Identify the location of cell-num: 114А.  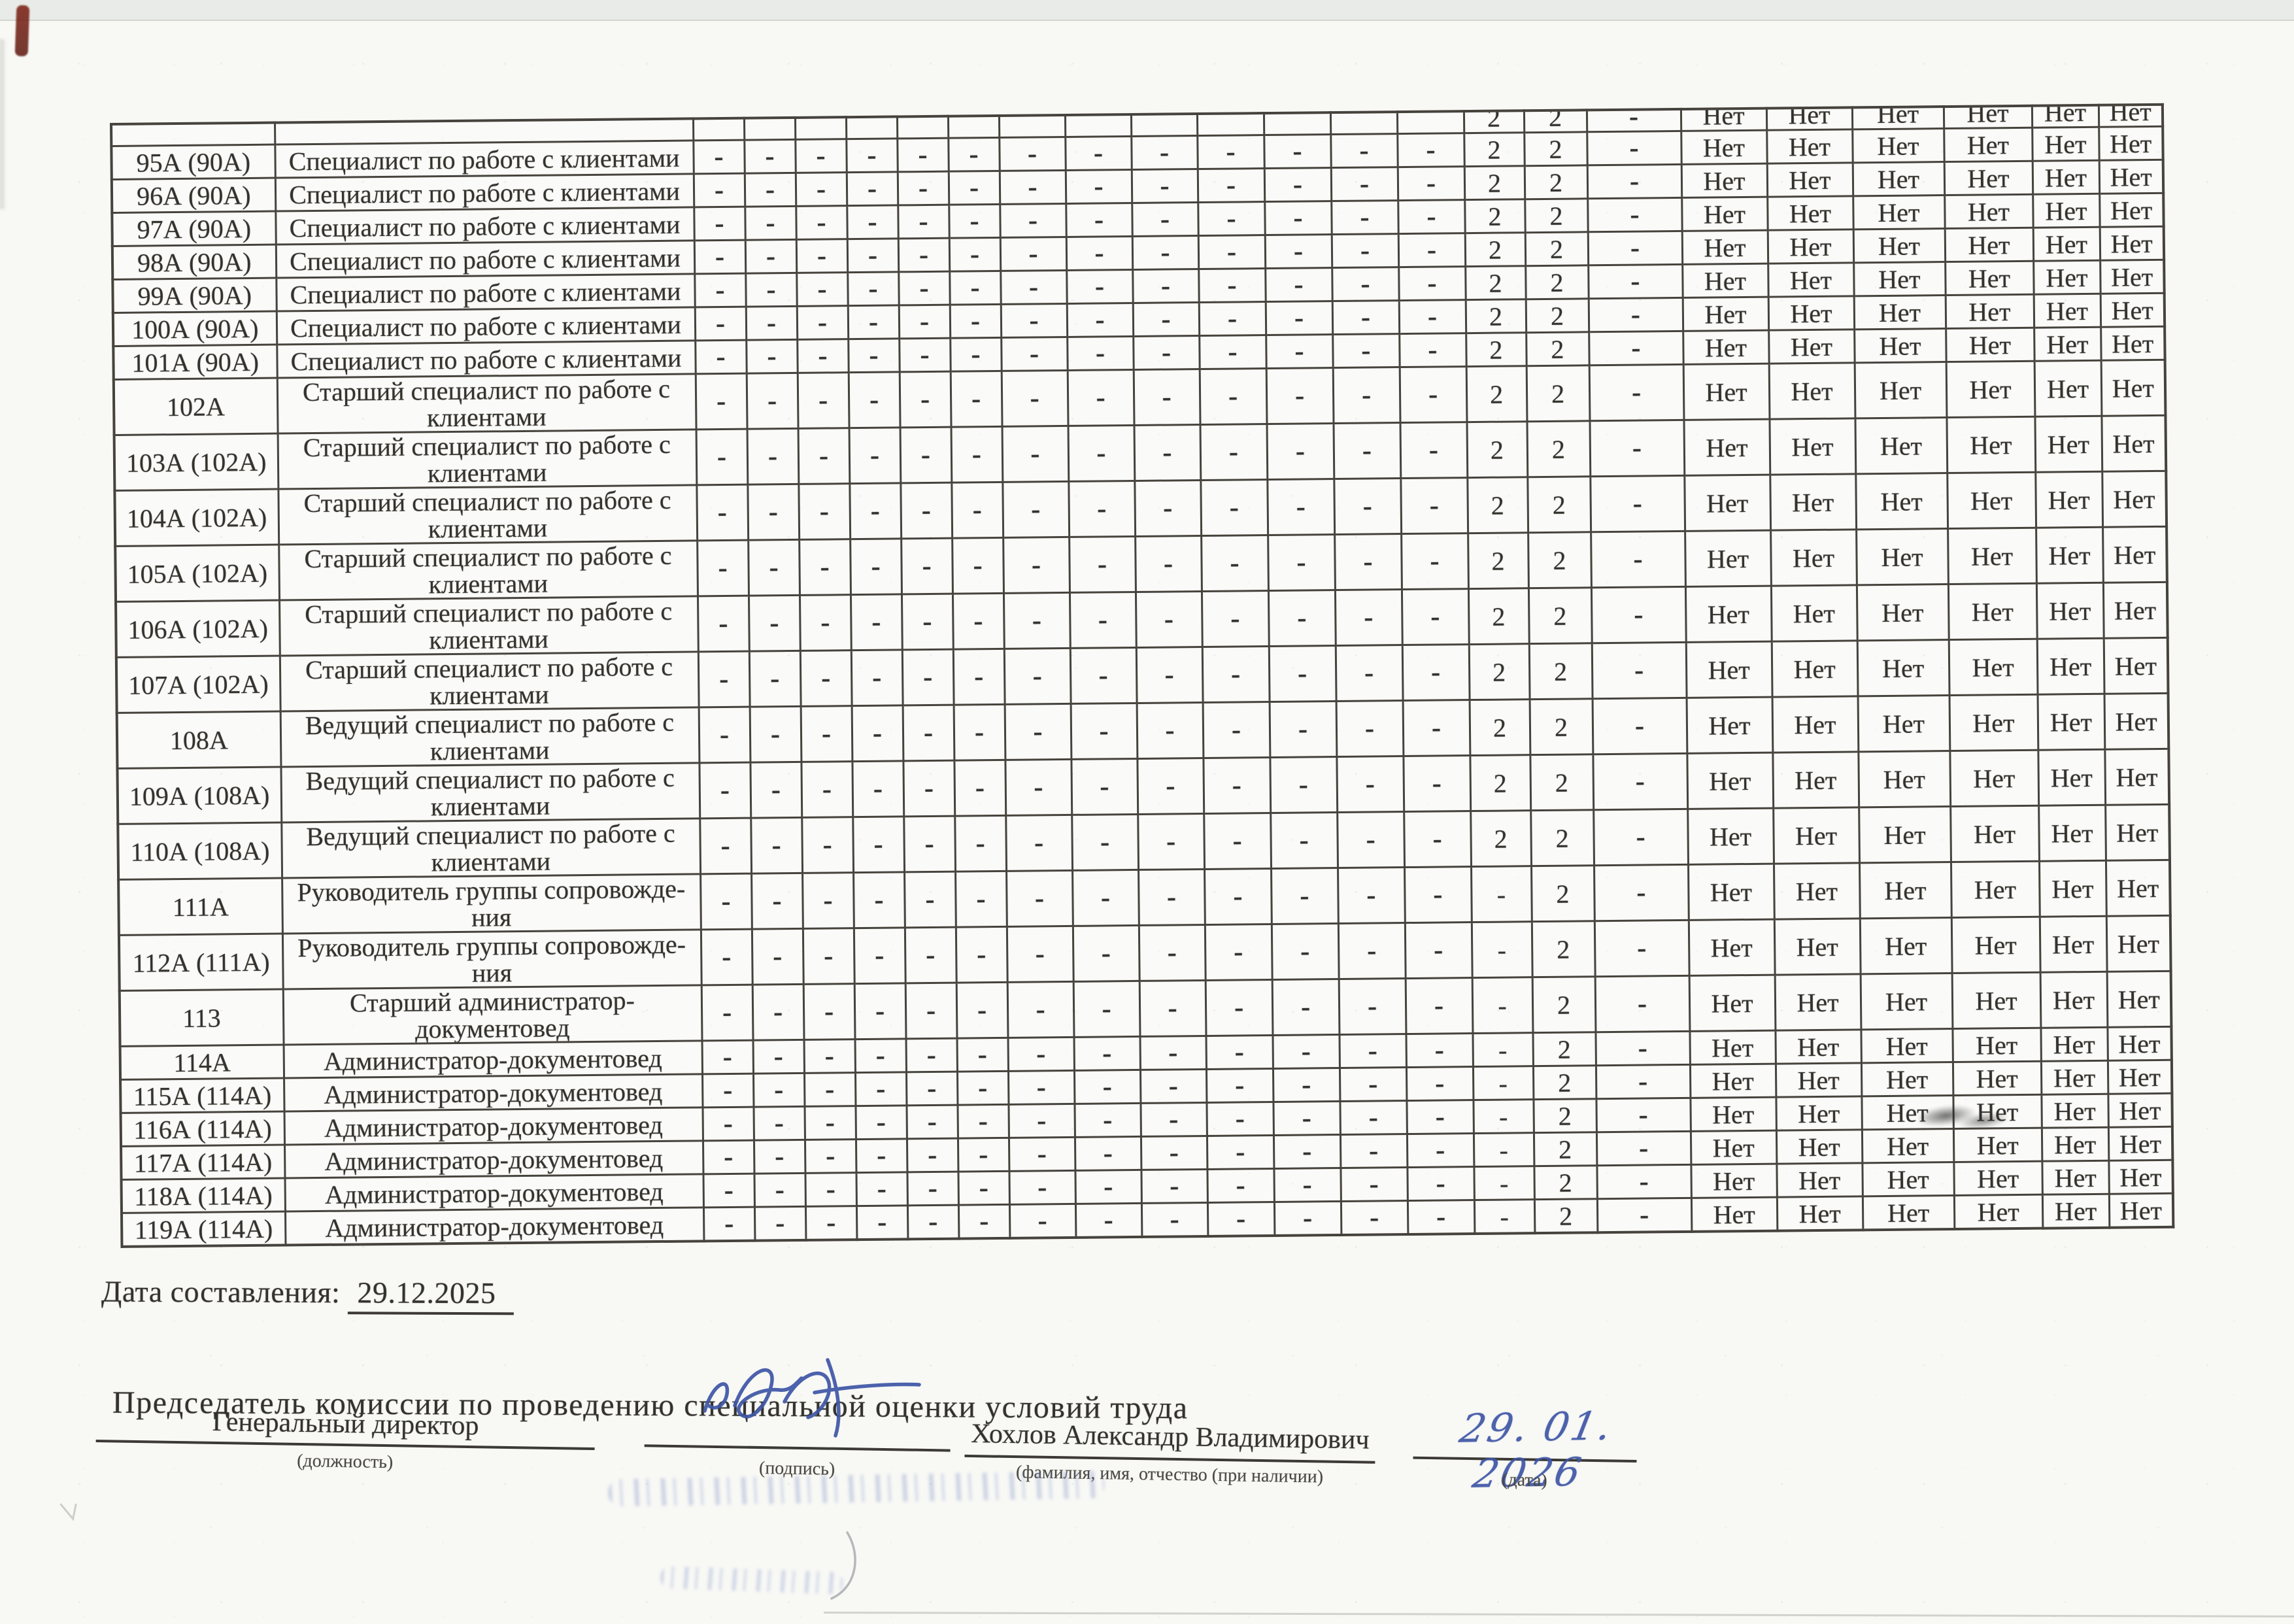
(202, 1062).